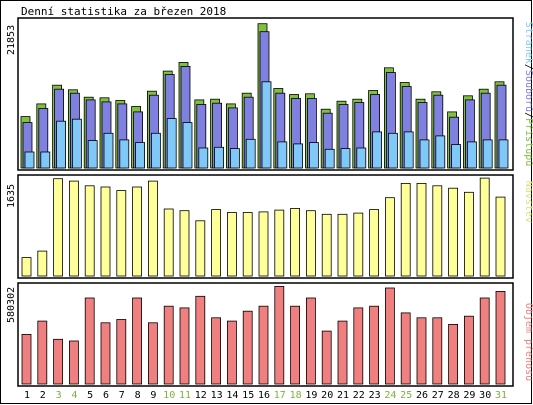 This screenshot has width=533, height=405. I want to click on day-label: 20, so click(327, 395).